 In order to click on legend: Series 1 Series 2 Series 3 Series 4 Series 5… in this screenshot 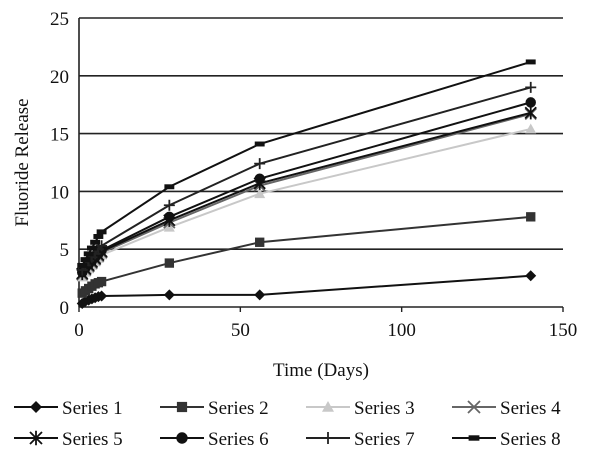, I will do `click(287, 424)`.